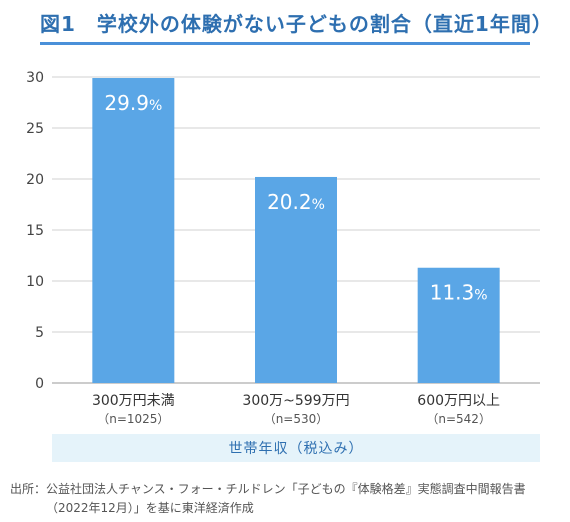  Describe the element at coordinates (133, 419) in the screenshot. I see `x-tick-sample-size: （n=1025）` at that location.